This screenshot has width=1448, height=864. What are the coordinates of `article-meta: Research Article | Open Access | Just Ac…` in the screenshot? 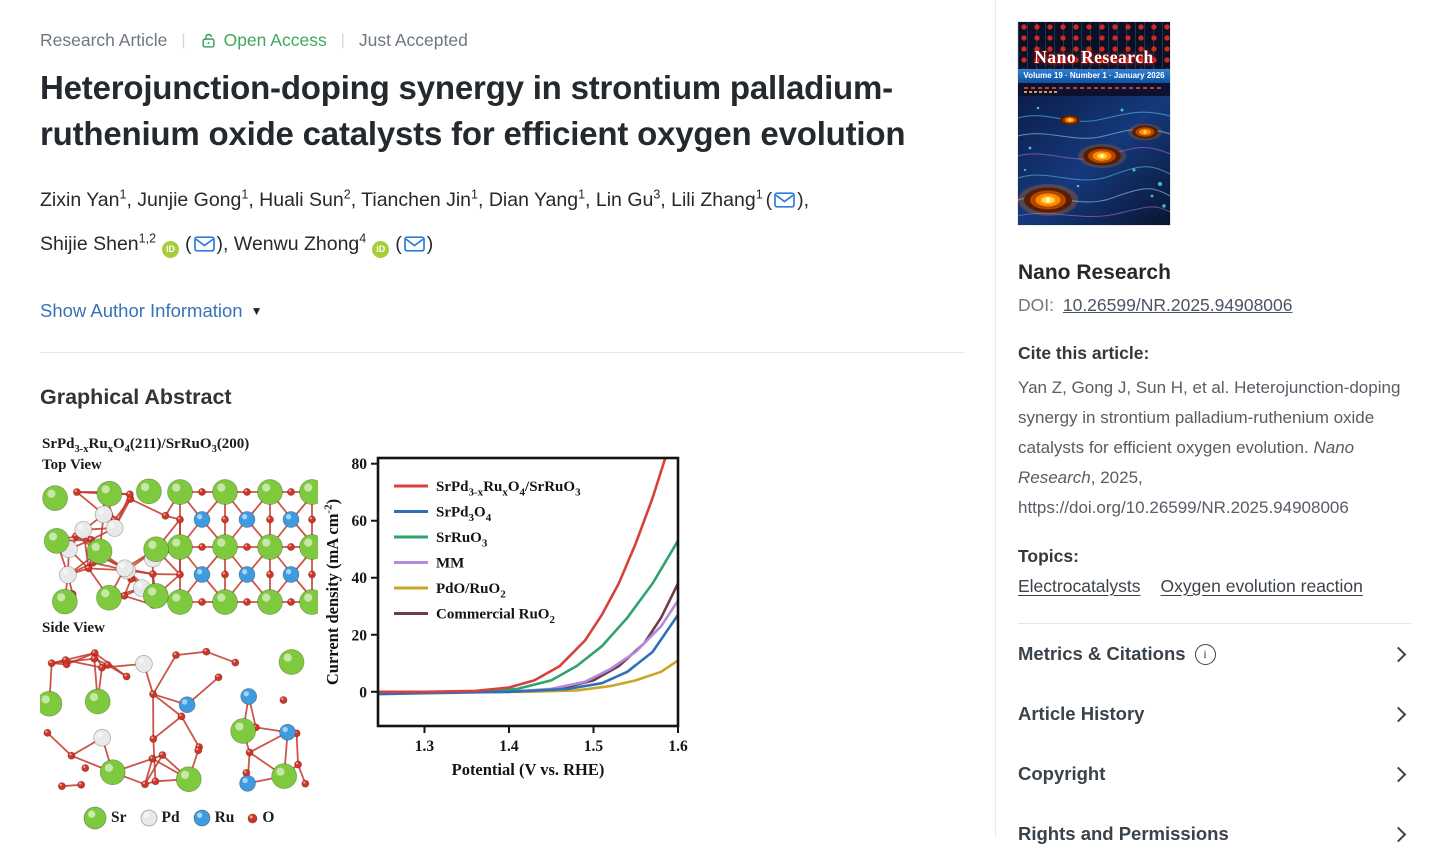 It's located at (502, 40).